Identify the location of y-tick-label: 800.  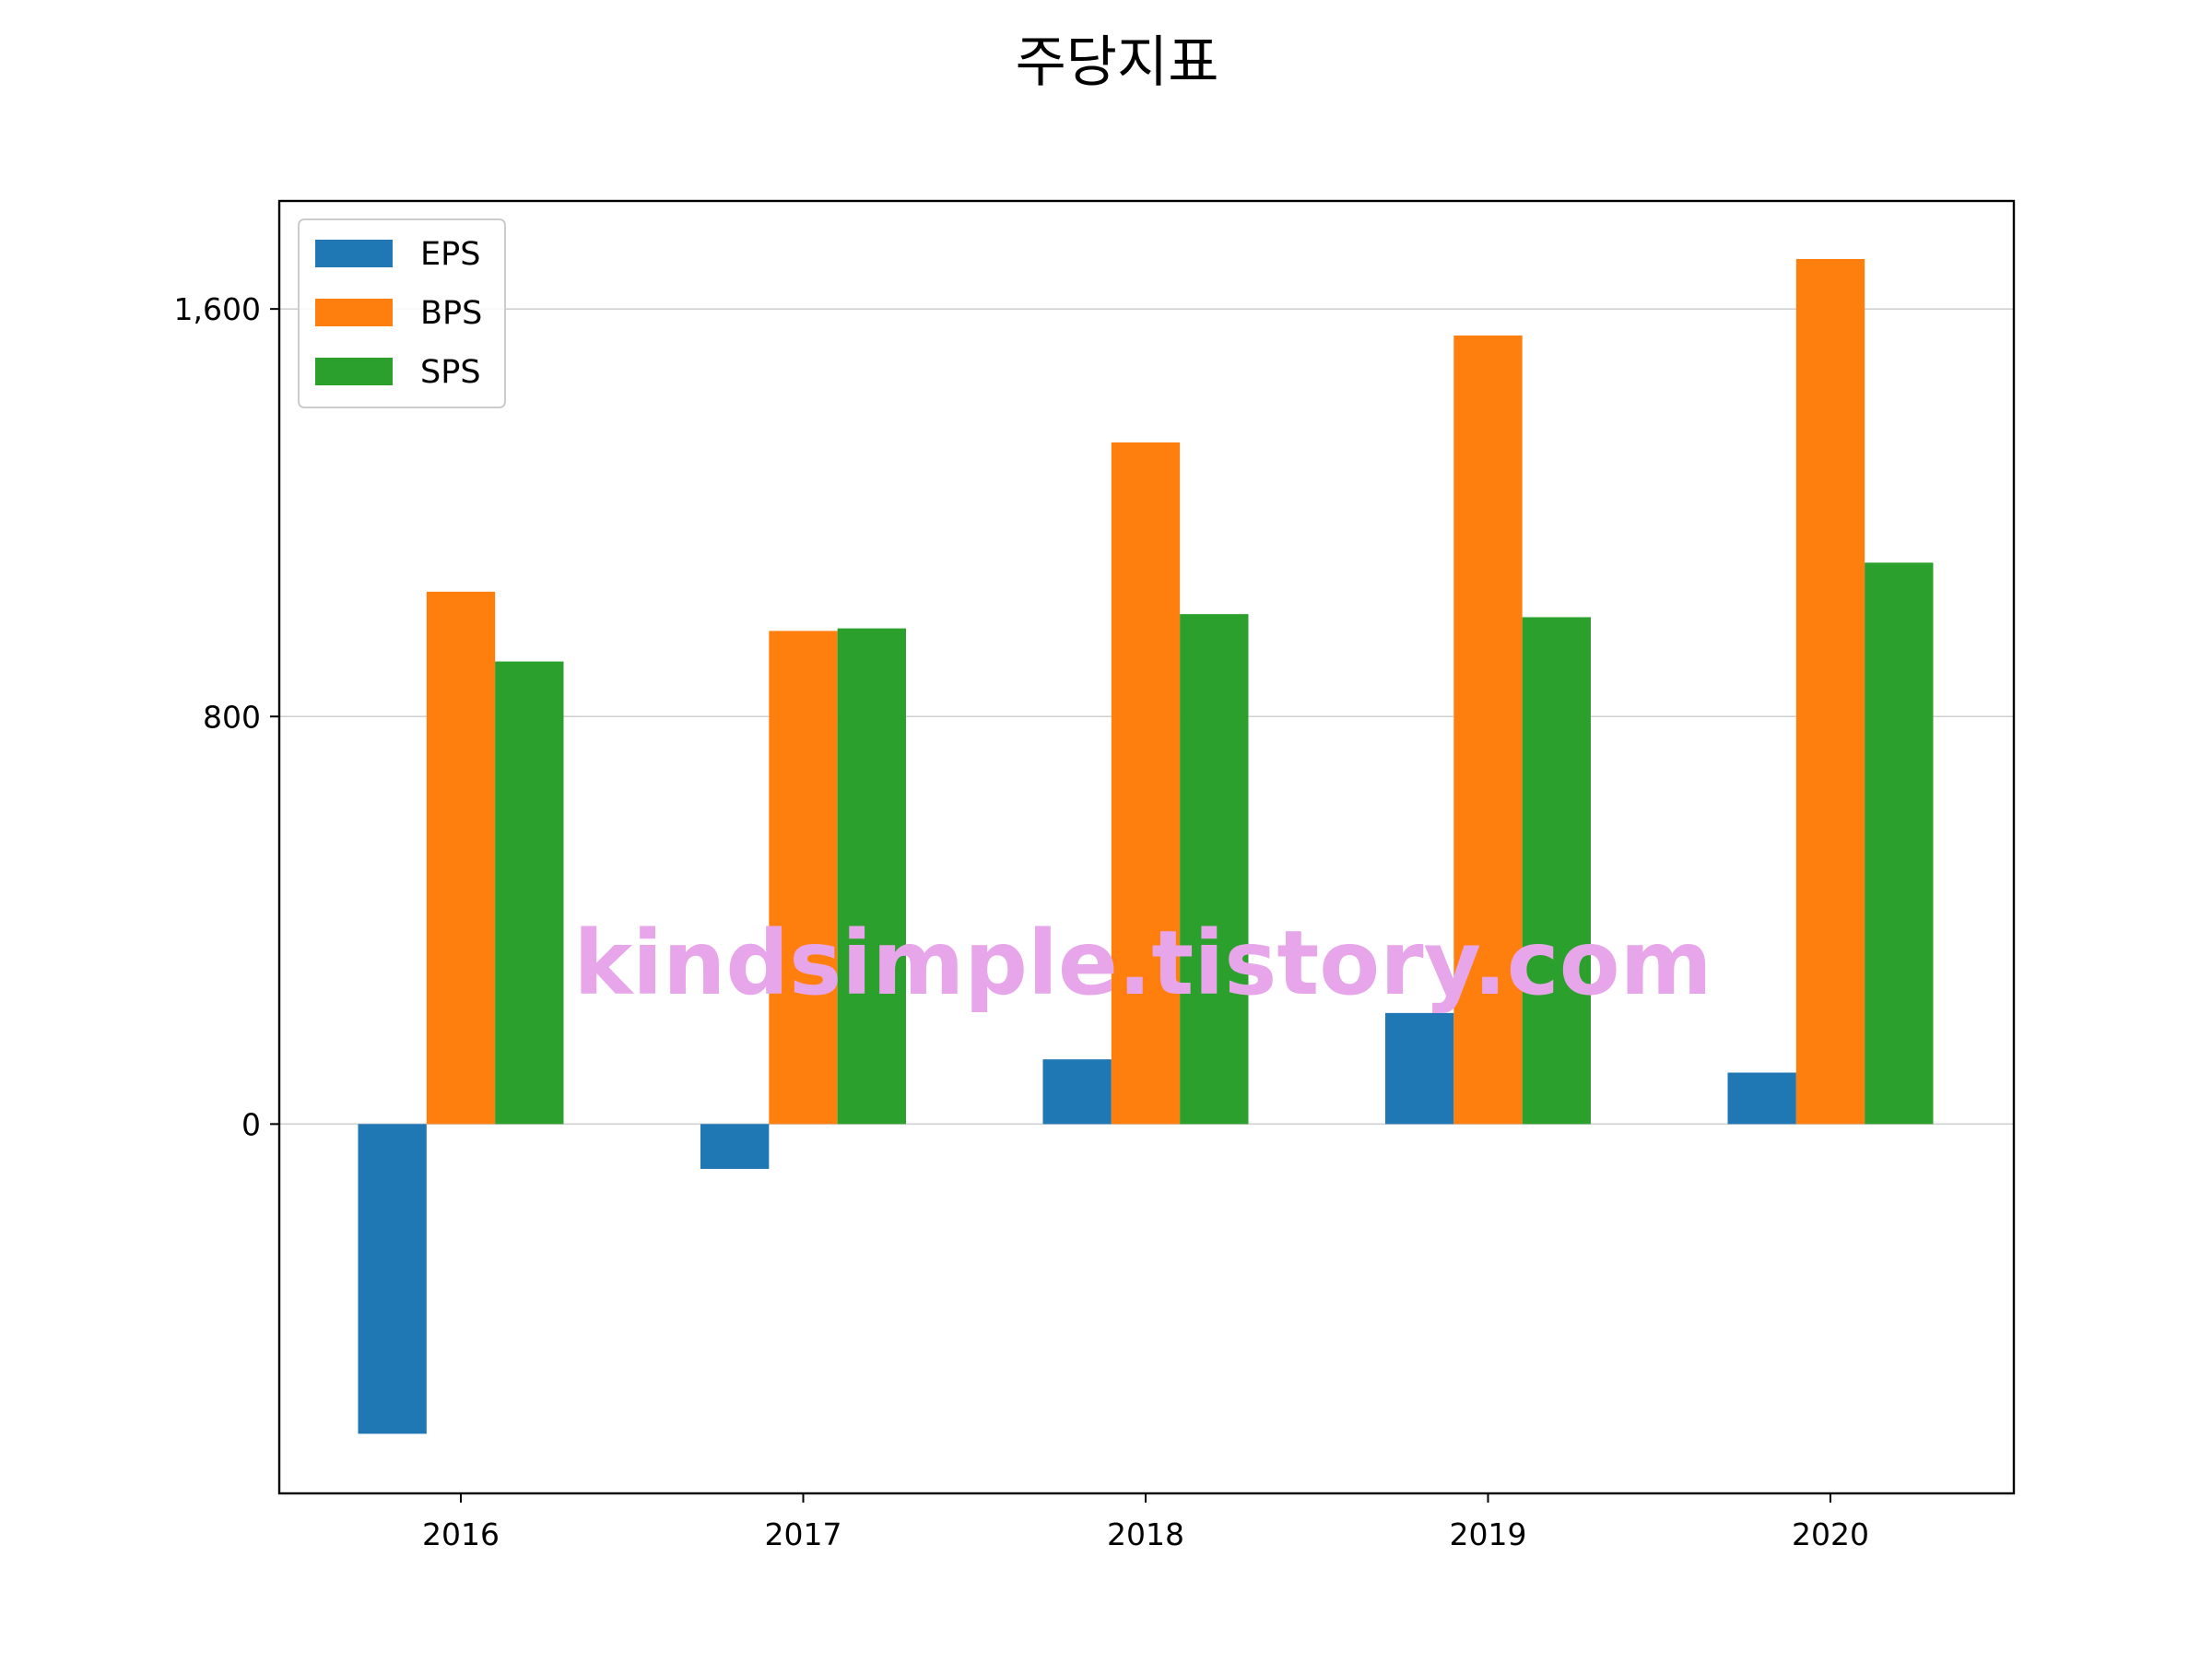
(232, 717).